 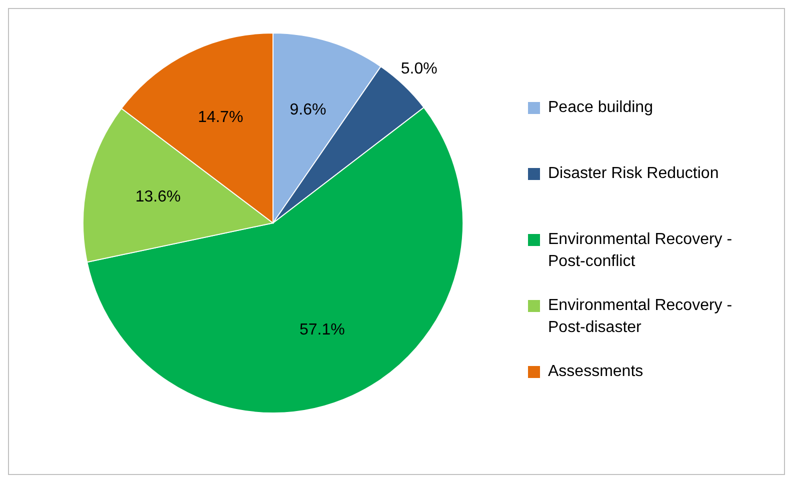 I want to click on legend-label: Environmental Recovery - Post-disaster, so click(x=640, y=316).